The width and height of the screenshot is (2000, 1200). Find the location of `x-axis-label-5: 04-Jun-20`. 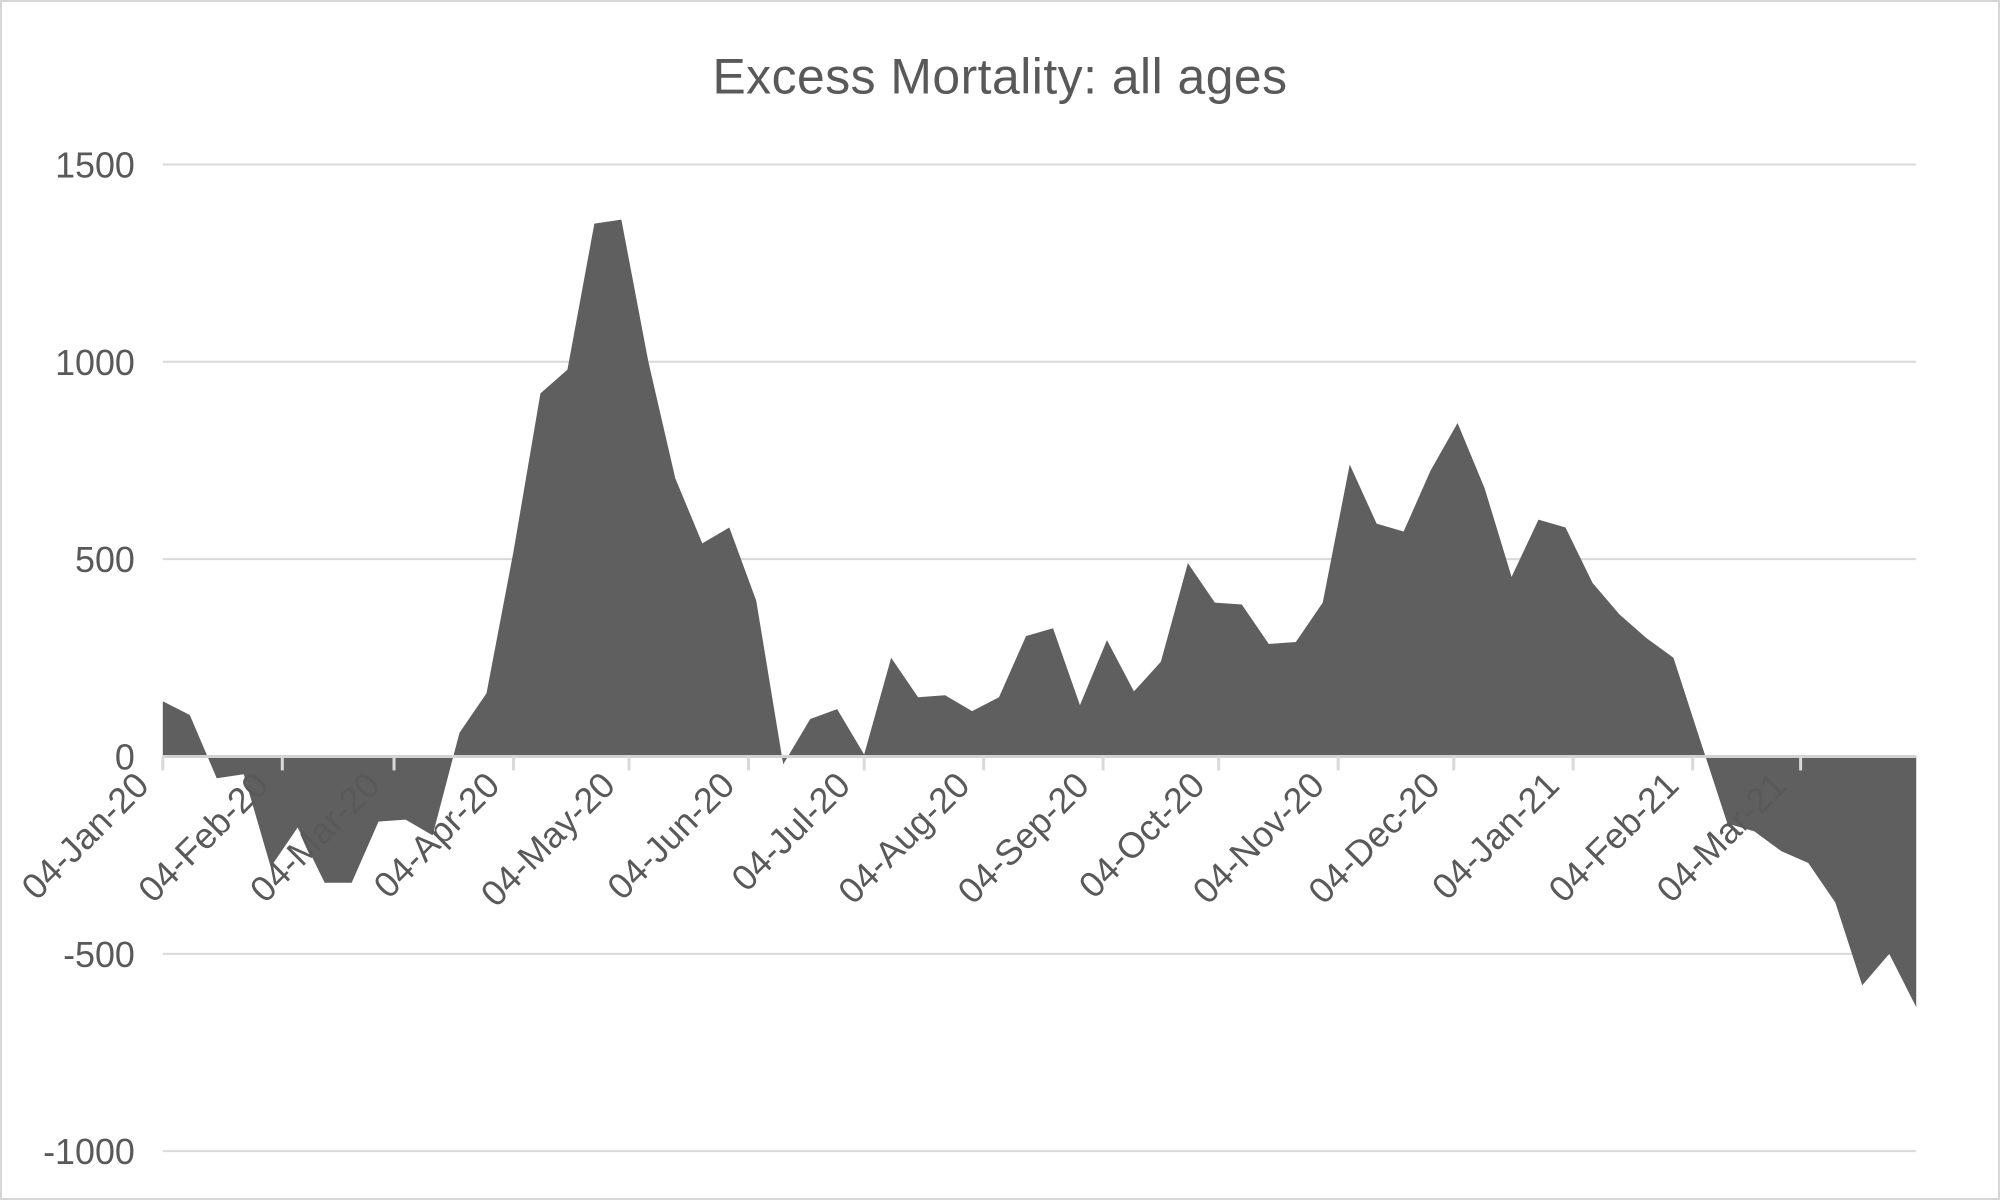

x-axis-label-5: 04-Jun-20 is located at coordinates (671, 836).